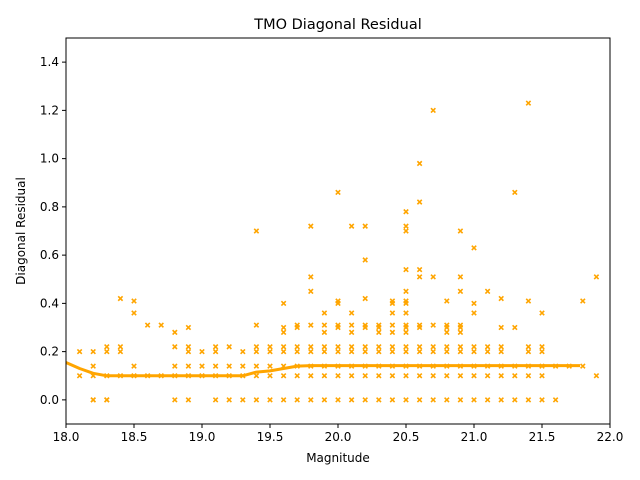 The height and width of the screenshot is (480, 640). What do you see at coordinates (270, 437) in the screenshot?
I see `x-tick-label: 19.5` at bounding box center [270, 437].